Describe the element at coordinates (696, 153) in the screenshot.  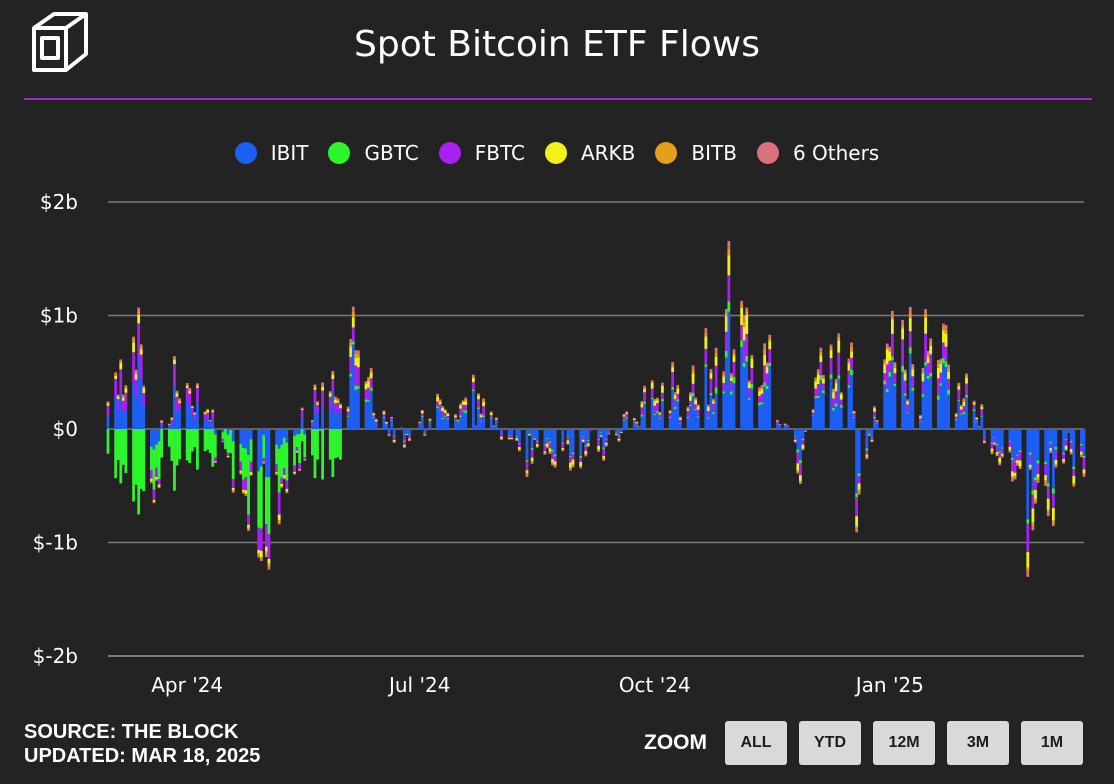
I see `legend-item-bitb: BITB` at that location.